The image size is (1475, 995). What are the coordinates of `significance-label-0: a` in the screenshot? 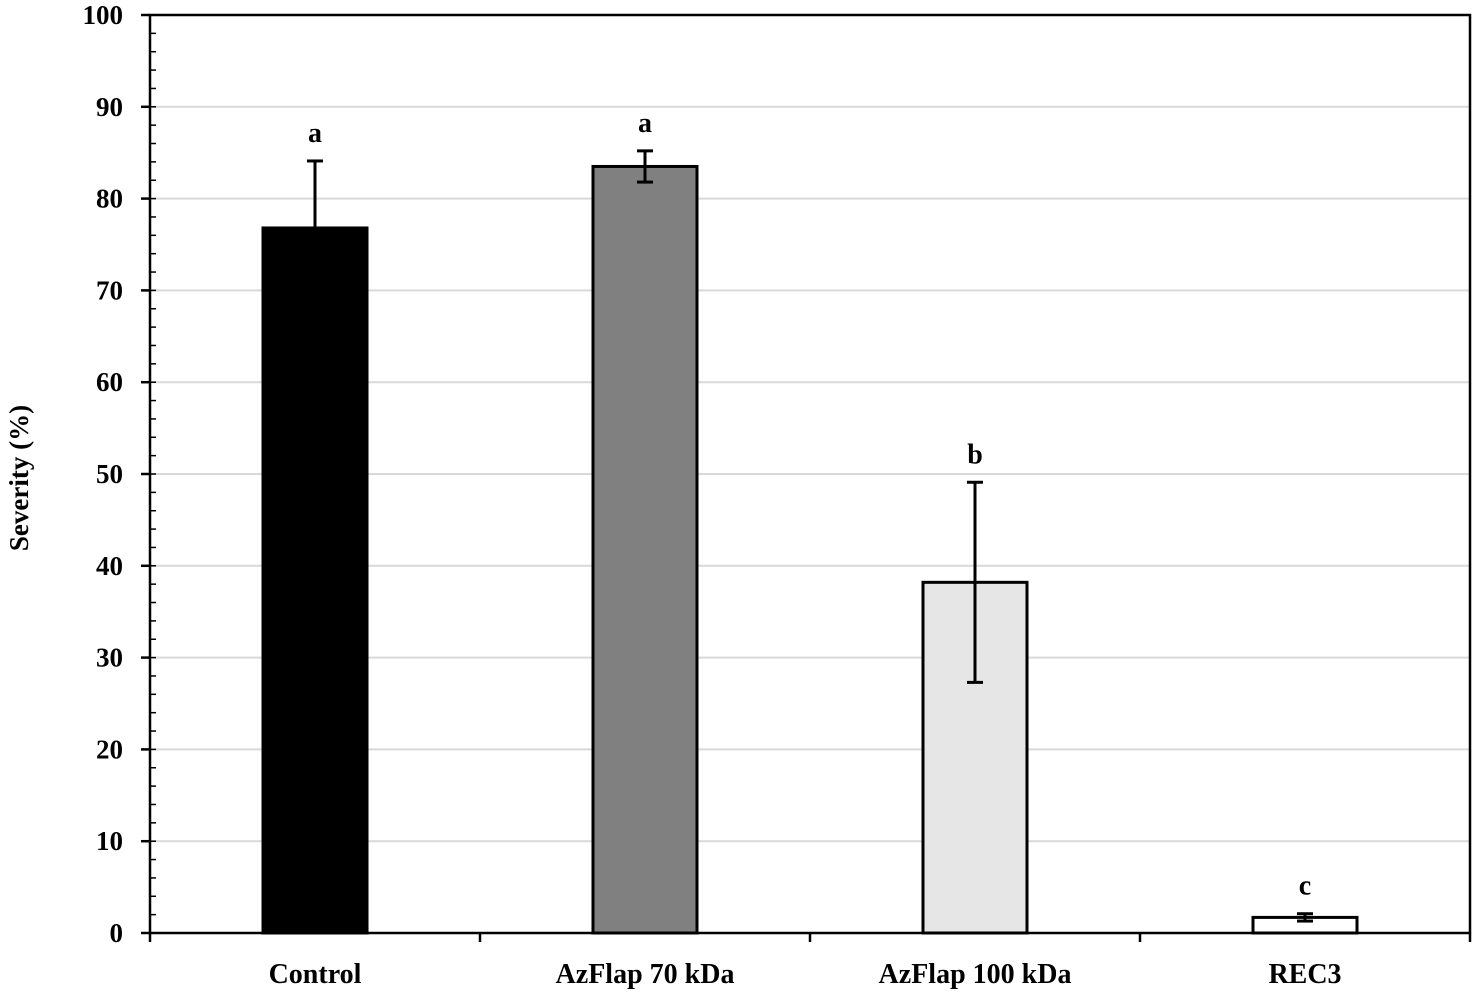 It's located at (315, 133).